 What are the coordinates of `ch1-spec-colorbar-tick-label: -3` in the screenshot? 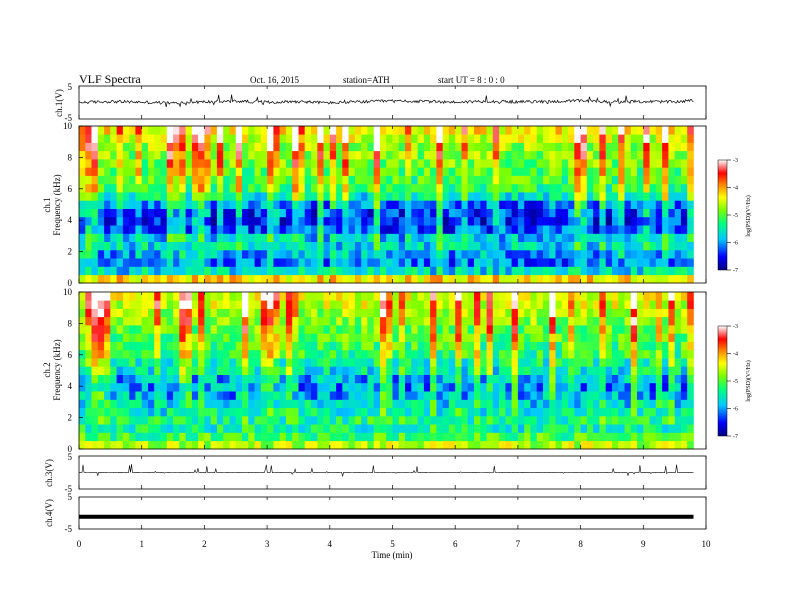 It's located at (735, 161).